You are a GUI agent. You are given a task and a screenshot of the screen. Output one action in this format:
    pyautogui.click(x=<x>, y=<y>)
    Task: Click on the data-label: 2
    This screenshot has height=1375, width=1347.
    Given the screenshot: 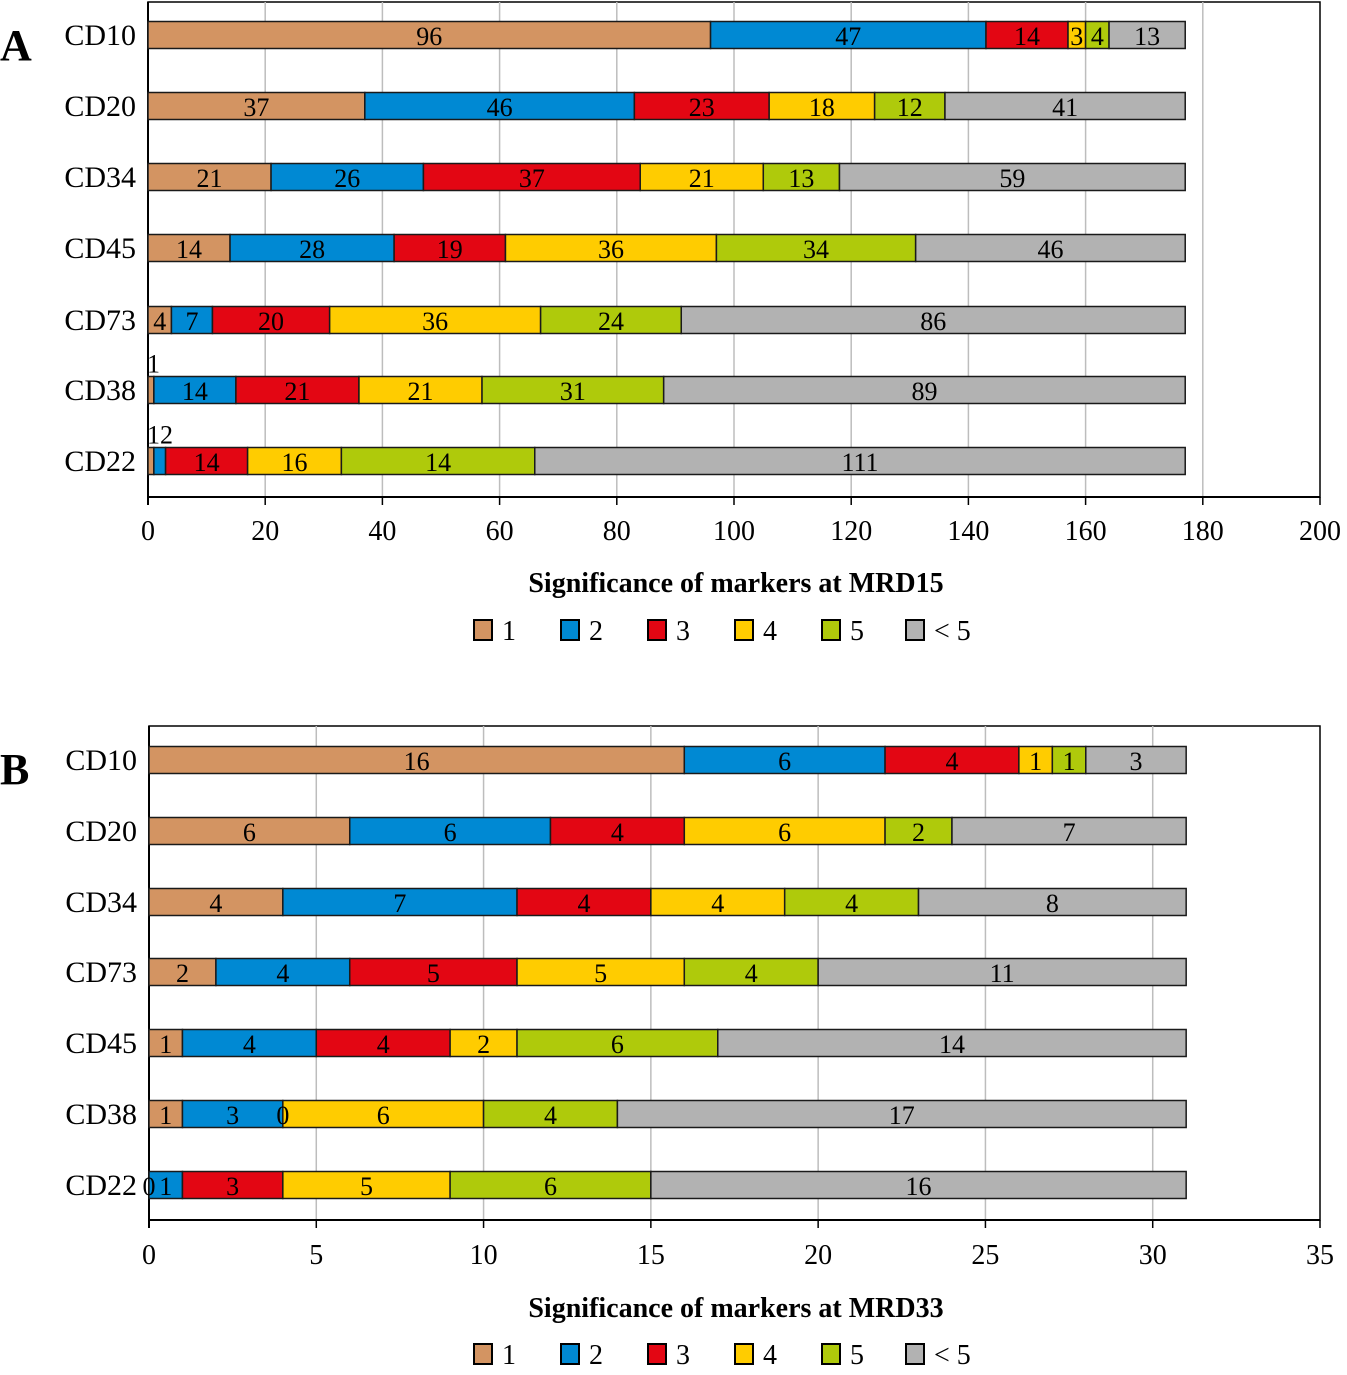 What is the action you would take?
    pyautogui.click(x=182, y=973)
    